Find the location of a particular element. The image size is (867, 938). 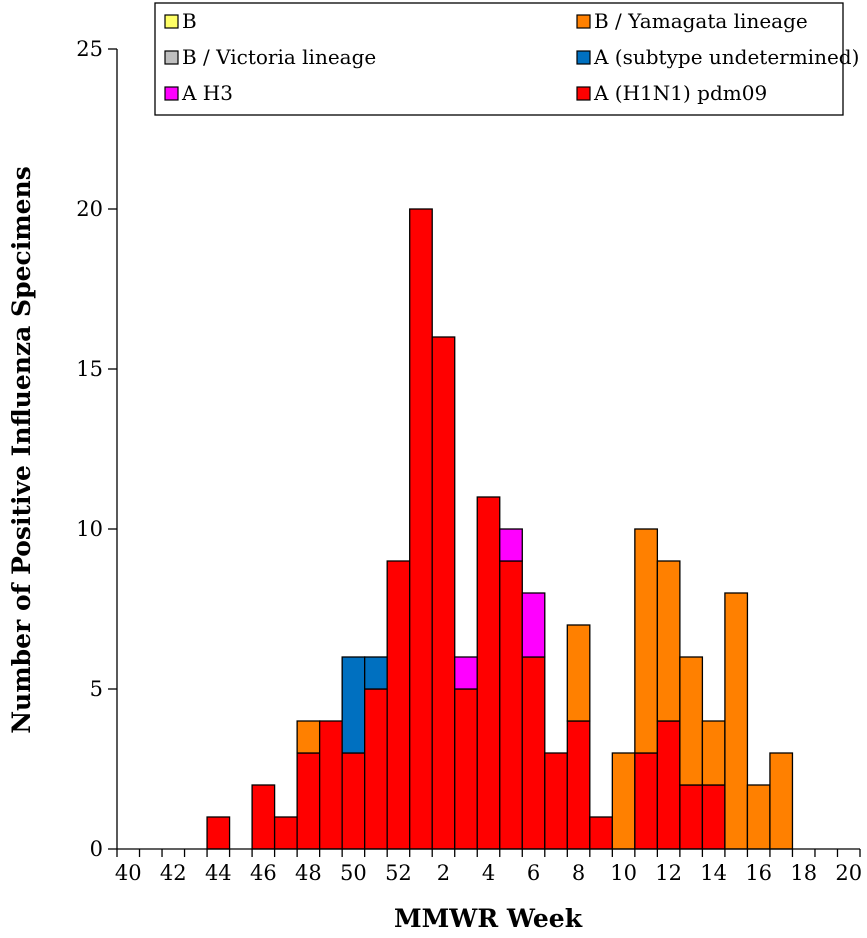

x-tick-label-8: 8 is located at coordinates (578, 873).